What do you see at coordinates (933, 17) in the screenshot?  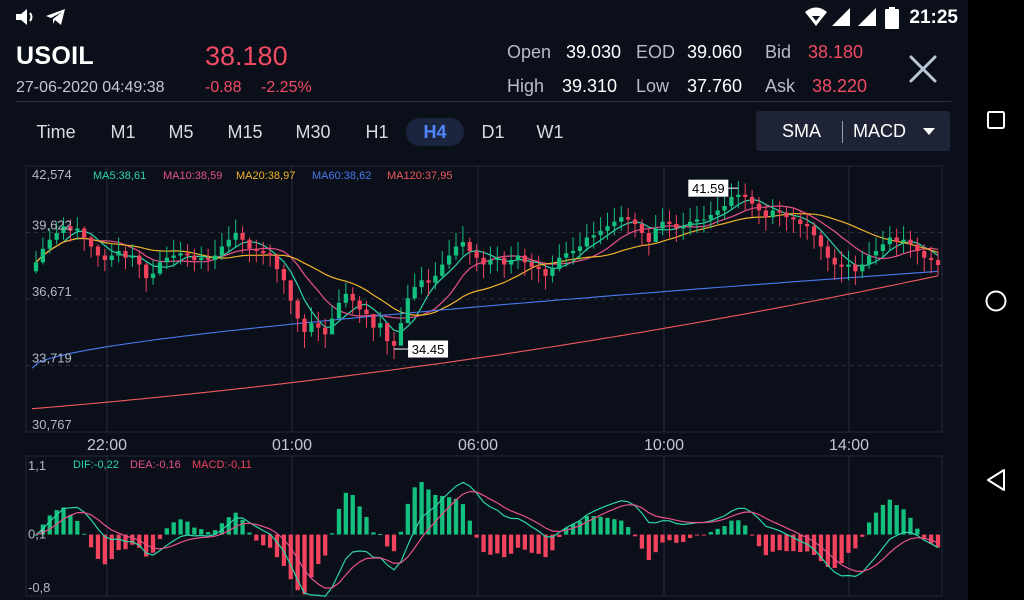 I see `status-clock: 21:25` at bounding box center [933, 17].